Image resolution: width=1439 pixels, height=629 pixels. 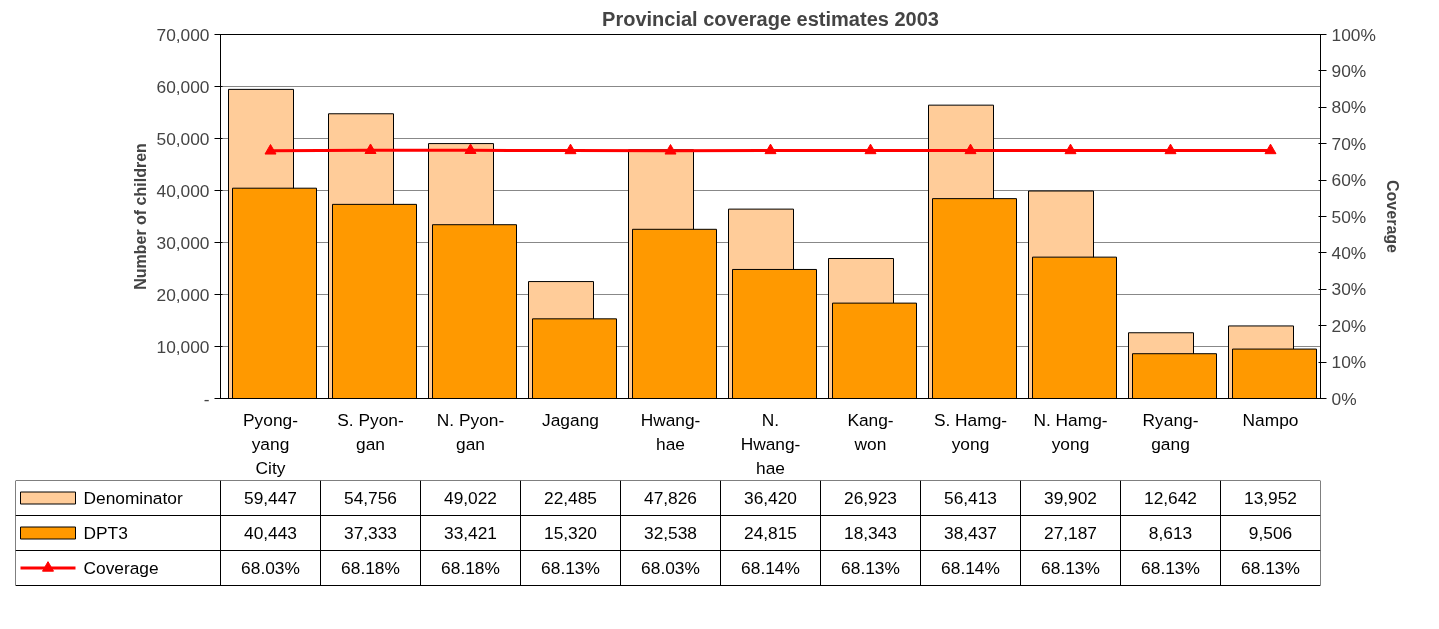 I want to click on y2-tick-label: 80%, so click(x=1349, y=107).